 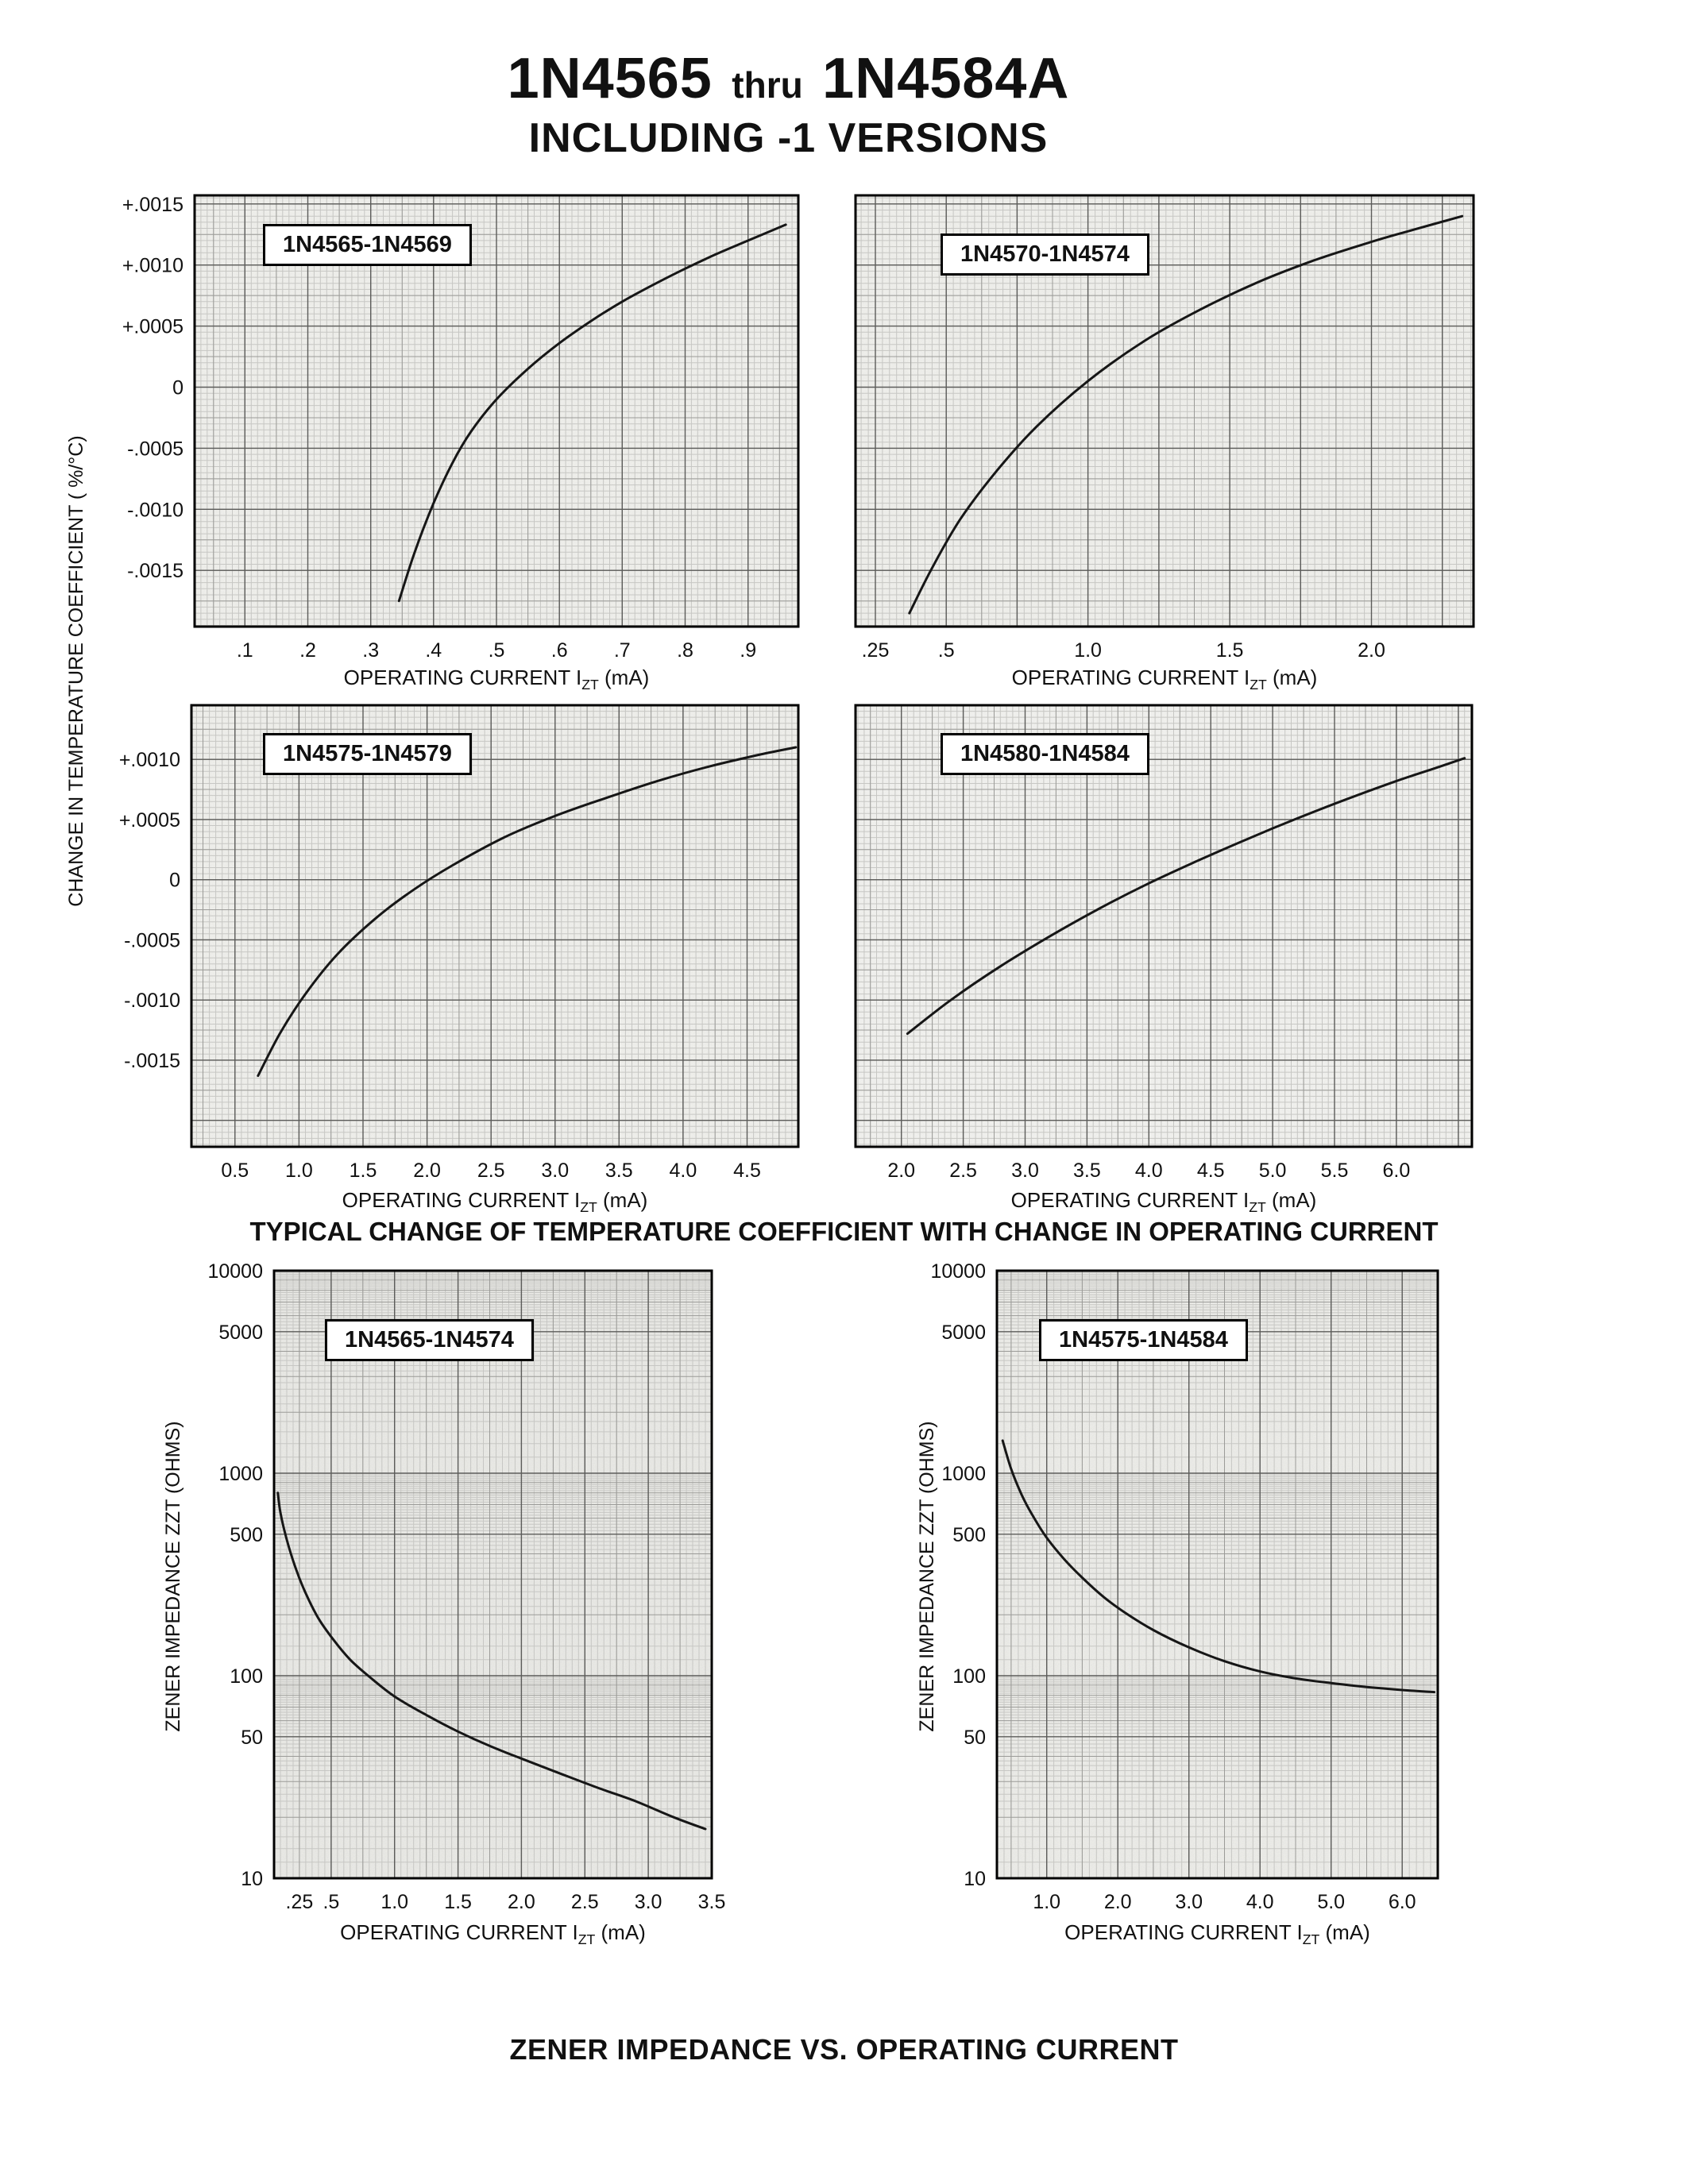 What do you see at coordinates (1045, 754) in the screenshot?
I see `chart-title-box: 1N4580-1N4584` at bounding box center [1045, 754].